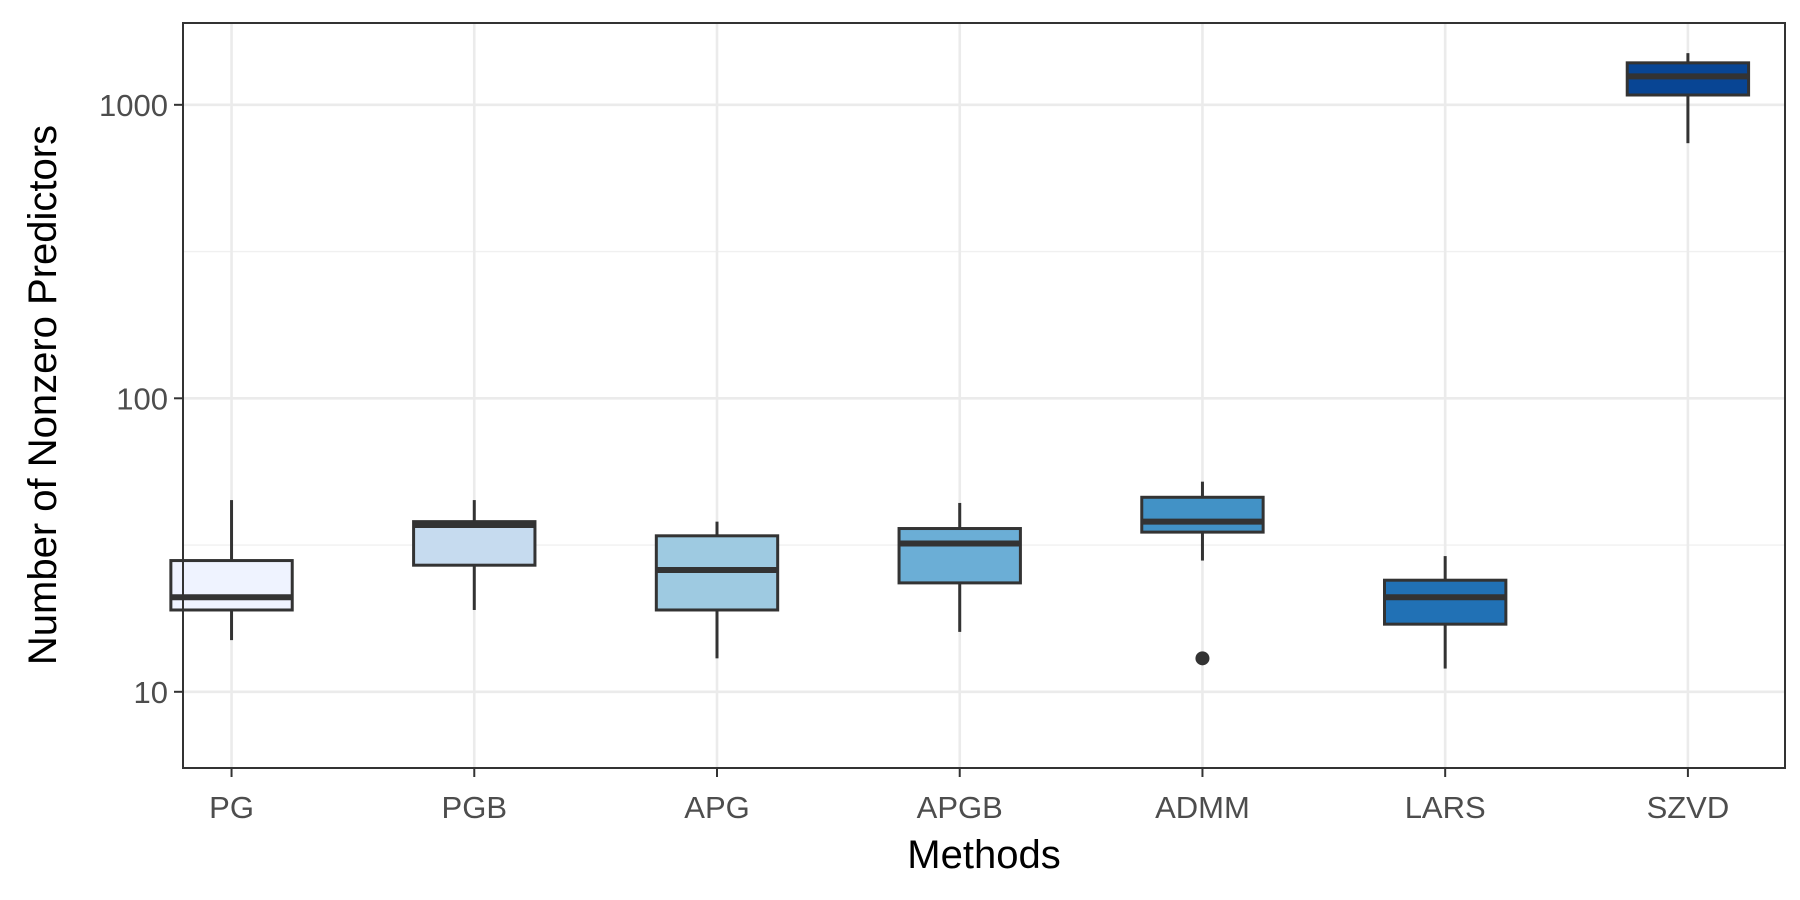  I want to click on box-lars, so click(1445, 612).